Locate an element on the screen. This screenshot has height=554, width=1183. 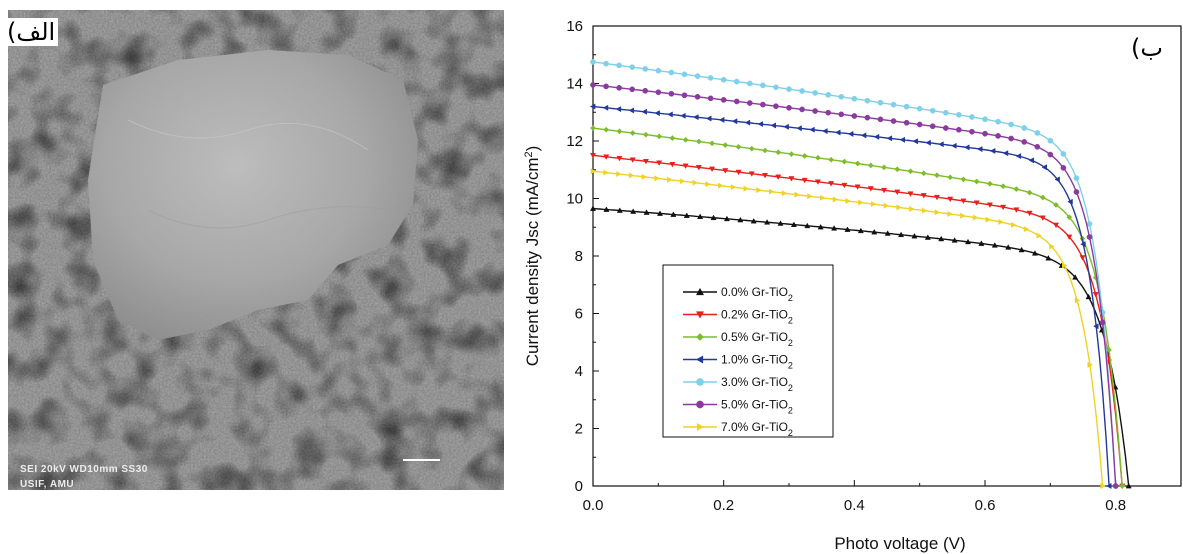
legend-item: 0.5% Gr-TiO2 is located at coordinates (738, 339).